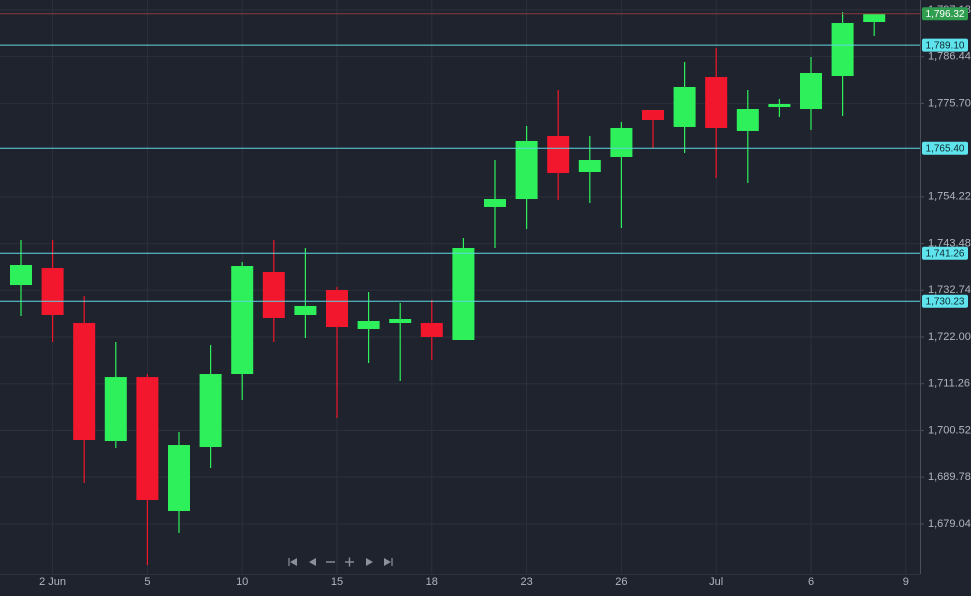  I want to click on x-tick-label: 2 Jun, so click(52, 582).